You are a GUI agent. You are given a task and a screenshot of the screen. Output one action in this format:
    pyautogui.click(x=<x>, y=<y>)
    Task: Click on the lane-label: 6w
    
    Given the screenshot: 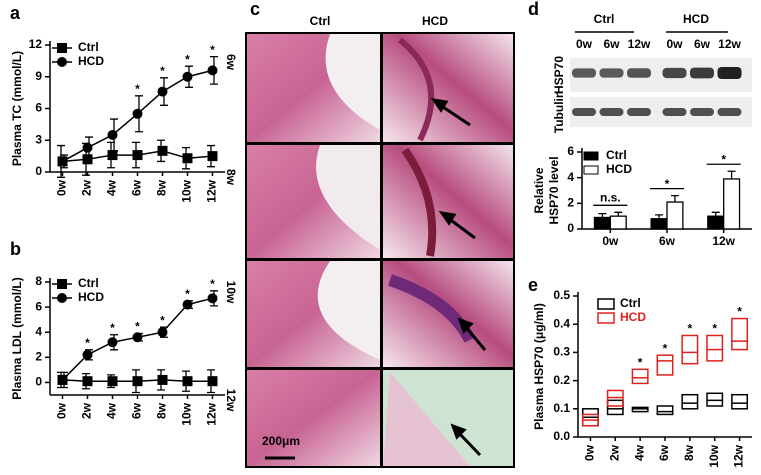 What is the action you would take?
    pyautogui.click(x=611, y=44)
    